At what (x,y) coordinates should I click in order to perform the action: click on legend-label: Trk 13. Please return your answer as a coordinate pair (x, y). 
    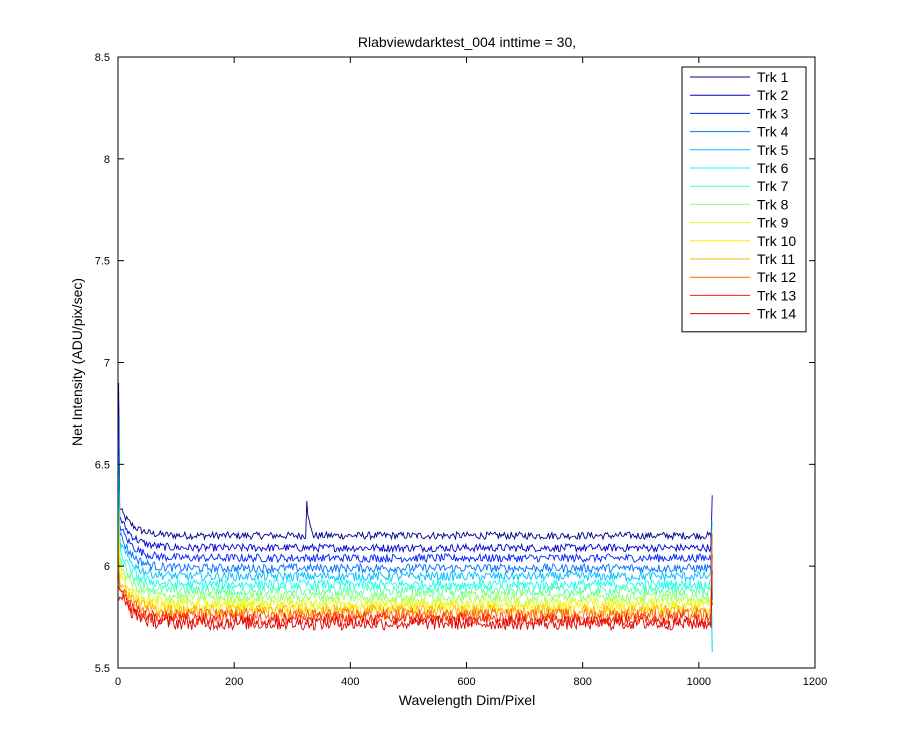
    Looking at the image, I should click on (776, 295).